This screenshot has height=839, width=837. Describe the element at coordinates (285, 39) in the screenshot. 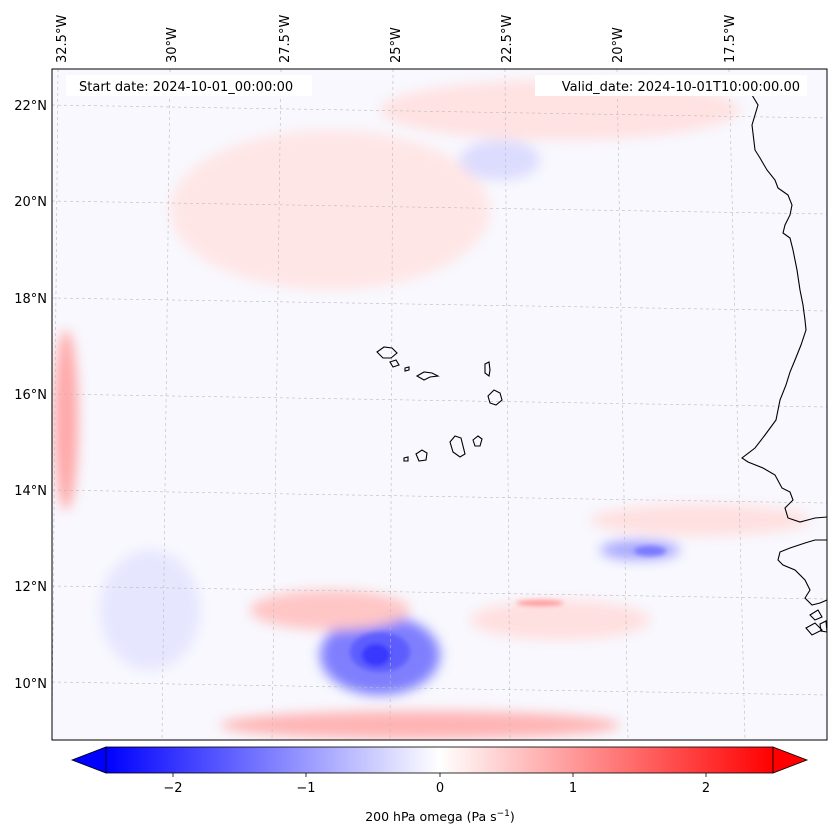

I see `lon-label: 27.5°W` at that location.